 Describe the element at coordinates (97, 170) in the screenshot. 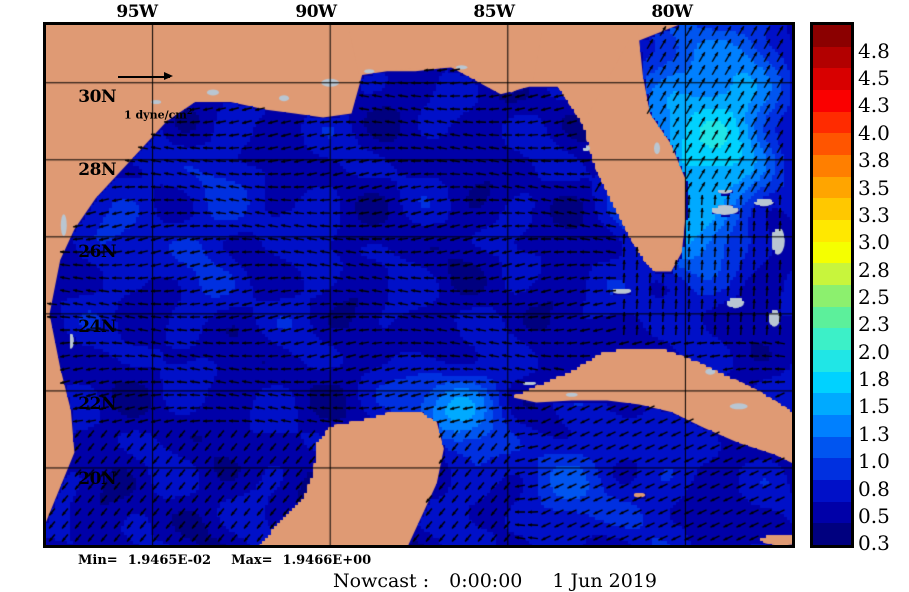

I see `lat-tick-label: 28N` at that location.